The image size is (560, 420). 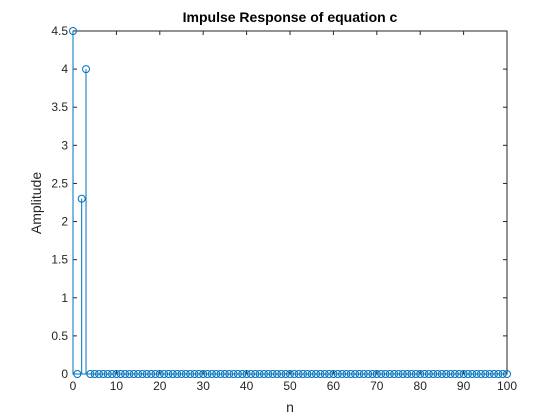 I want to click on x-axis-label: n, so click(x=290, y=407).